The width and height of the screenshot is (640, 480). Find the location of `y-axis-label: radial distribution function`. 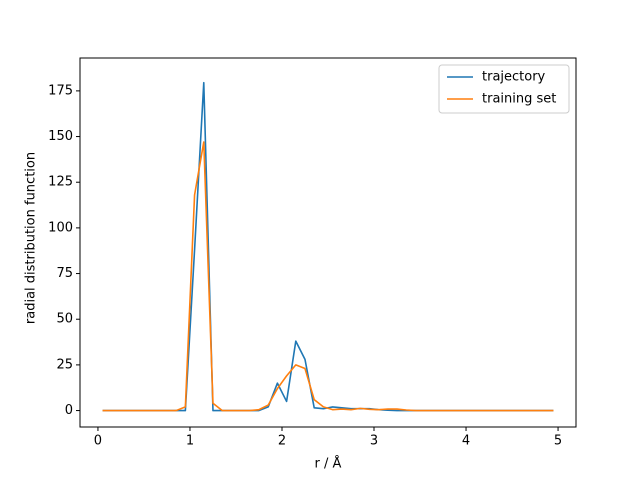

y-axis-label: radial distribution function is located at coordinates (31, 238).